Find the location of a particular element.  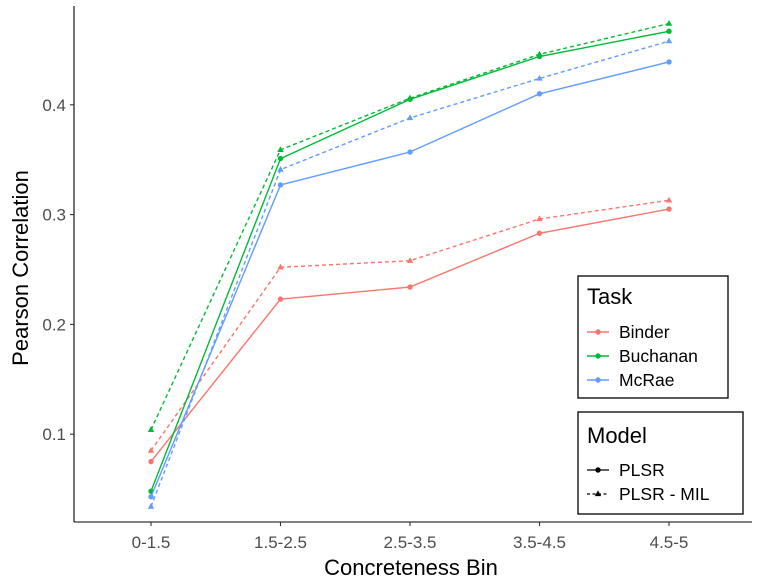

legend-task-item-mcrae: McRae is located at coordinates (630, 380).